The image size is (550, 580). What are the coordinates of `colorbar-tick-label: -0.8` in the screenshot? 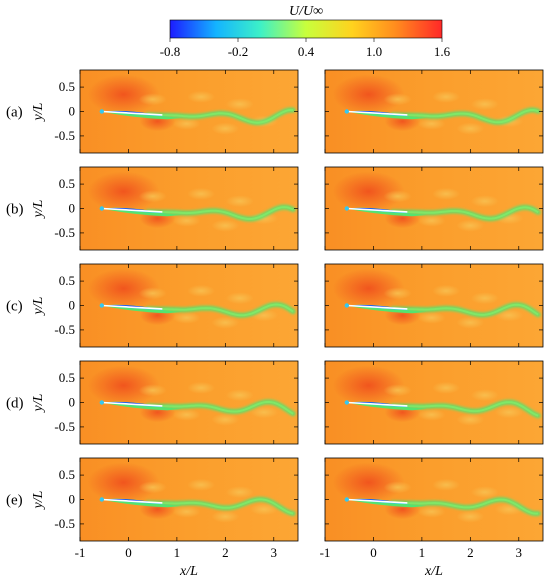 It's located at (170, 51).